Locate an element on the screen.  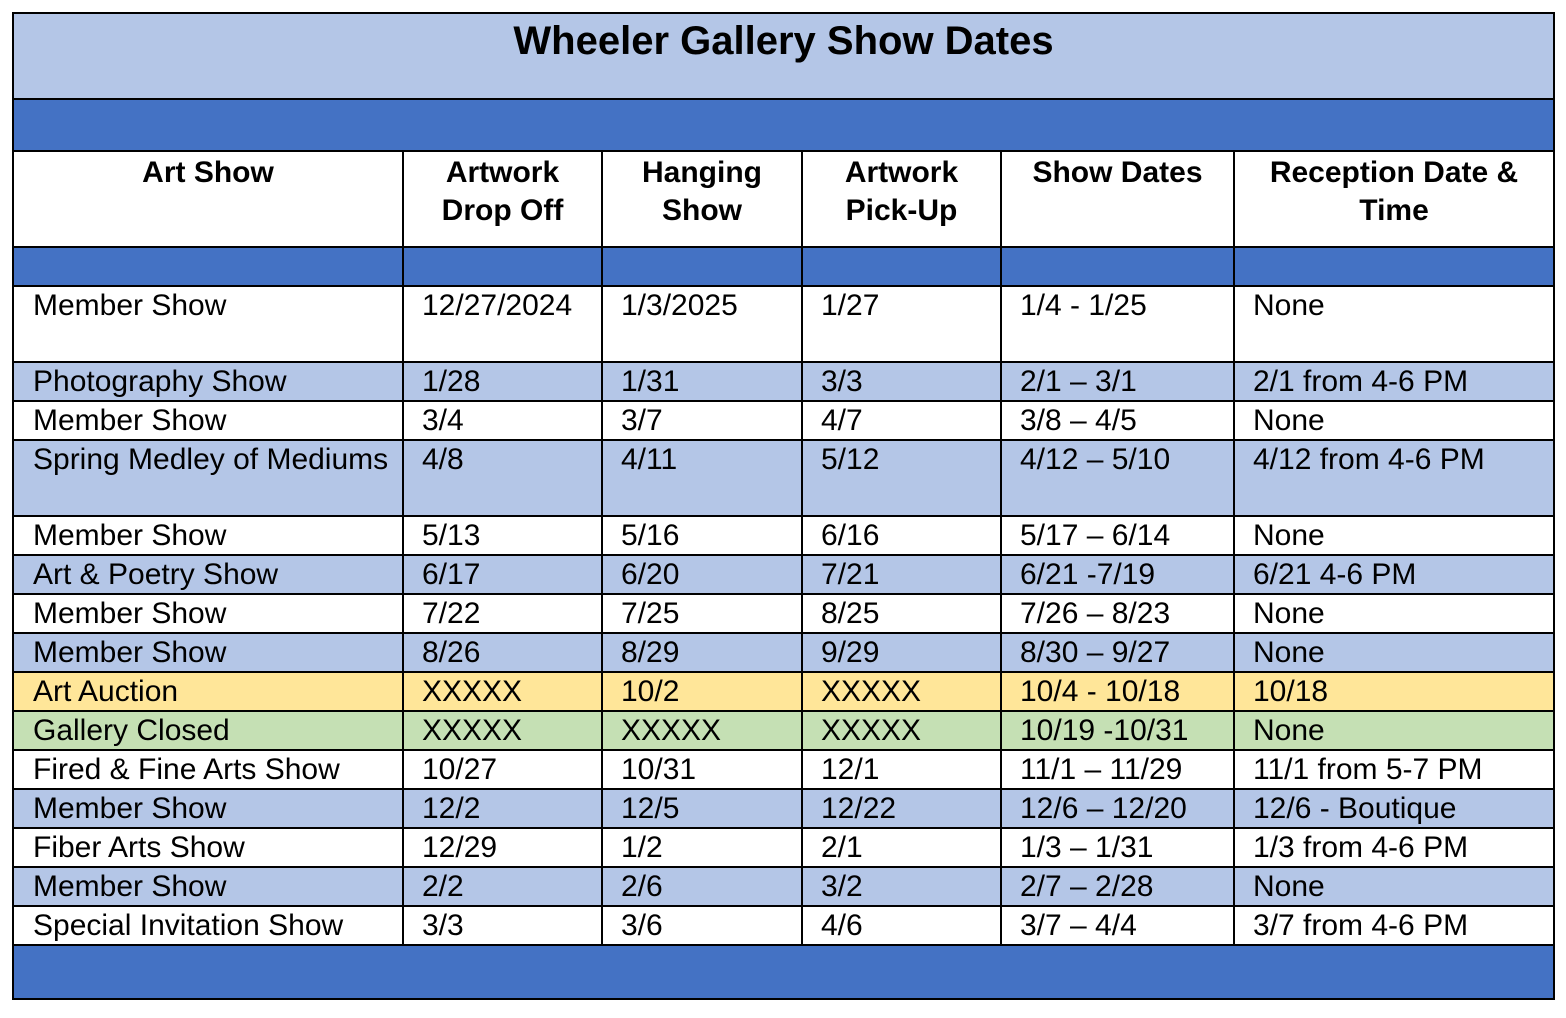
cell-drop-off: 8/26 is located at coordinates (502, 652).